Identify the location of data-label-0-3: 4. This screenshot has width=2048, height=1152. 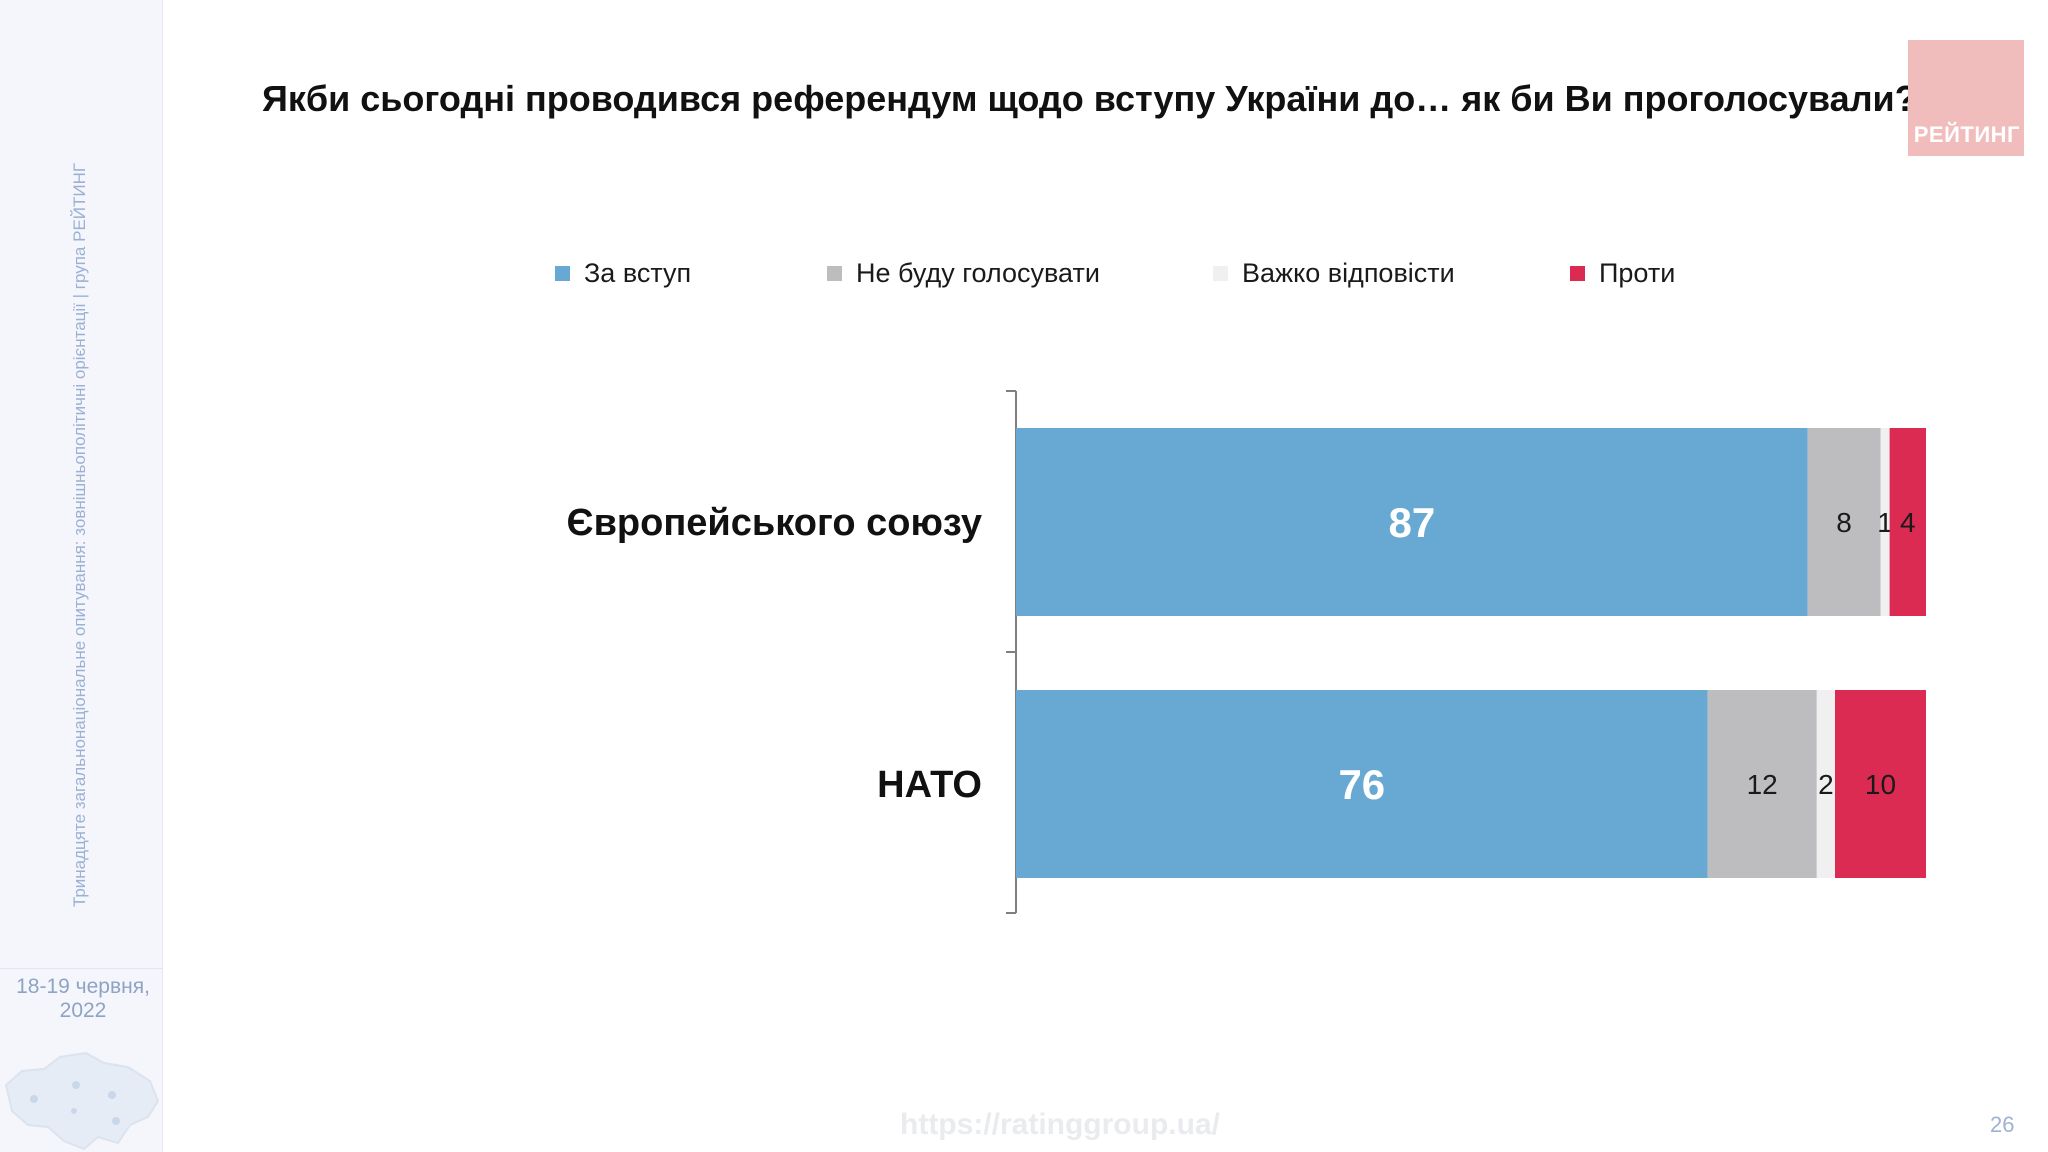
(1908, 522).